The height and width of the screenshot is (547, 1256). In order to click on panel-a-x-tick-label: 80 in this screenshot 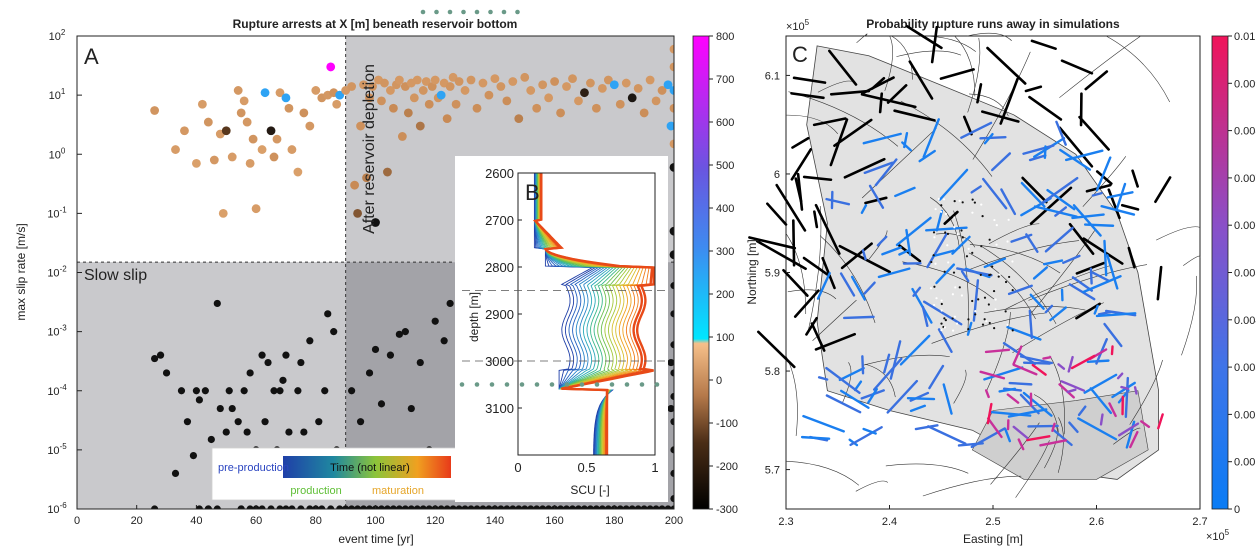, I will do `click(316, 521)`.